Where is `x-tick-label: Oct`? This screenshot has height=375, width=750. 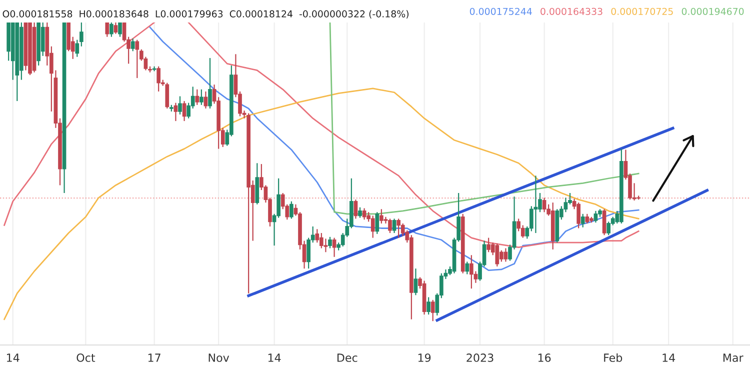
x-tick-label: Oct is located at coordinates (86, 358).